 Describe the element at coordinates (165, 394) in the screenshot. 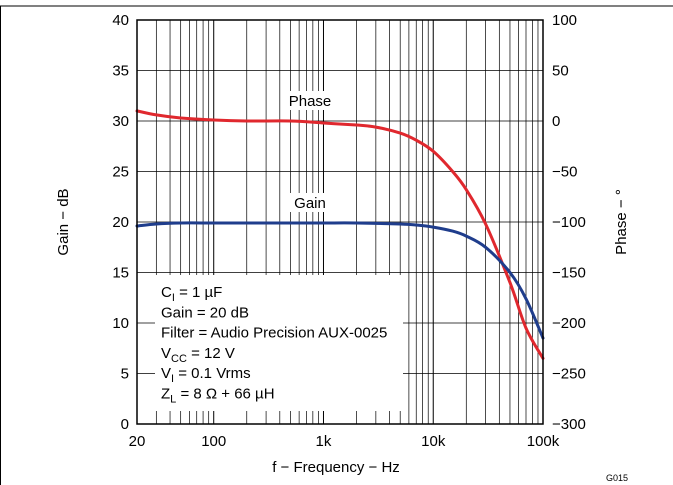

I see `annotation-main: Z` at that location.